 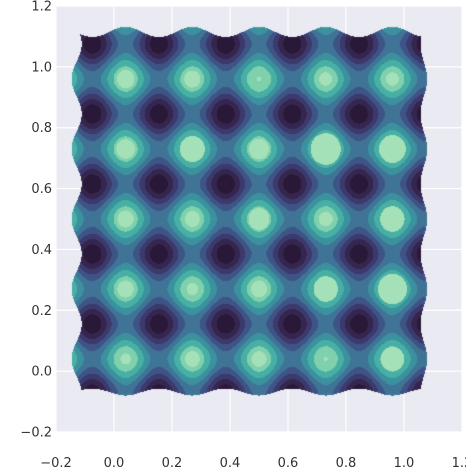 I want to click on y-tick-label: −0.2, so click(x=36, y=433).